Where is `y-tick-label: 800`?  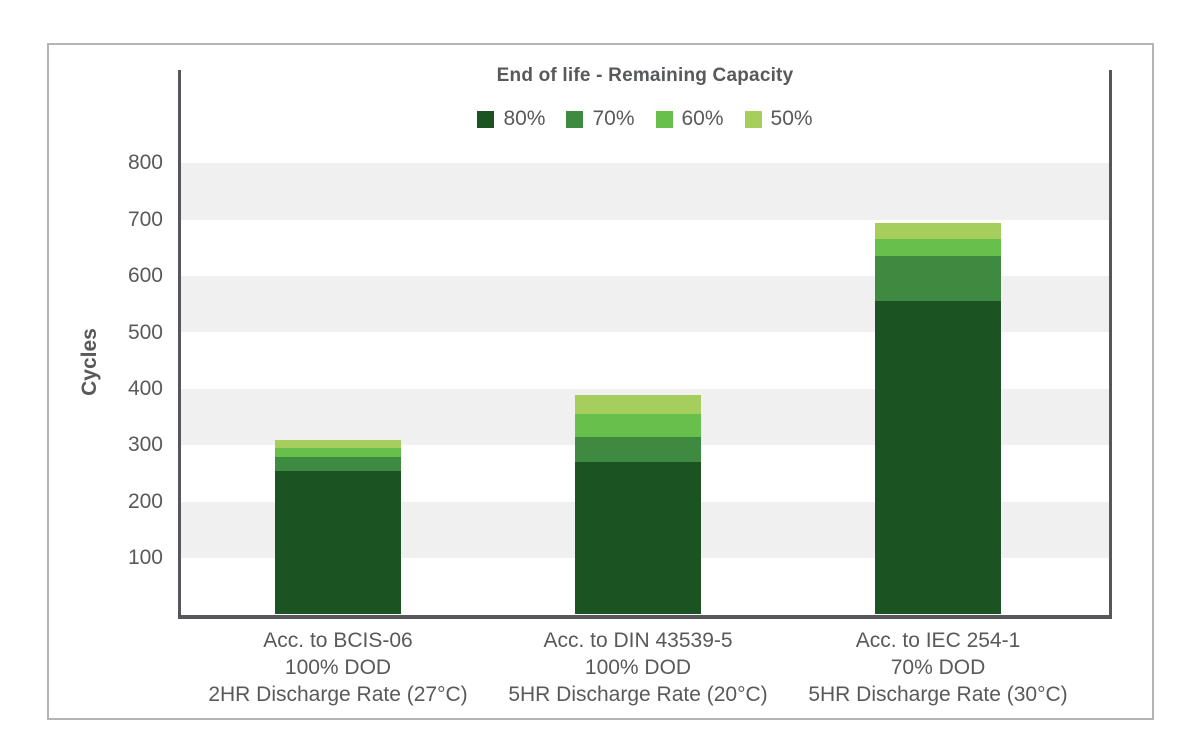
y-tick-label: 800 is located at coordinates (145, 163).